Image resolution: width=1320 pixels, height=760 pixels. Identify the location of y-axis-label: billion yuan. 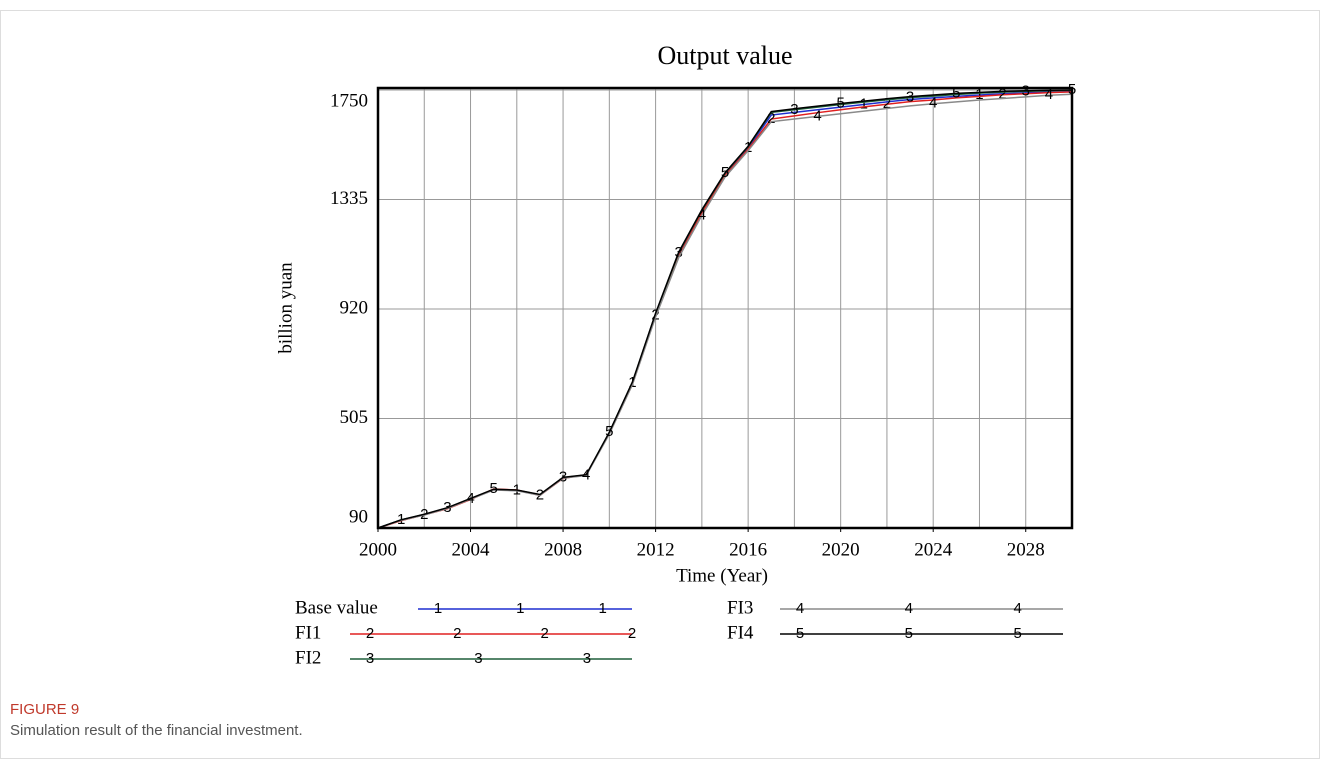
(285, 308).